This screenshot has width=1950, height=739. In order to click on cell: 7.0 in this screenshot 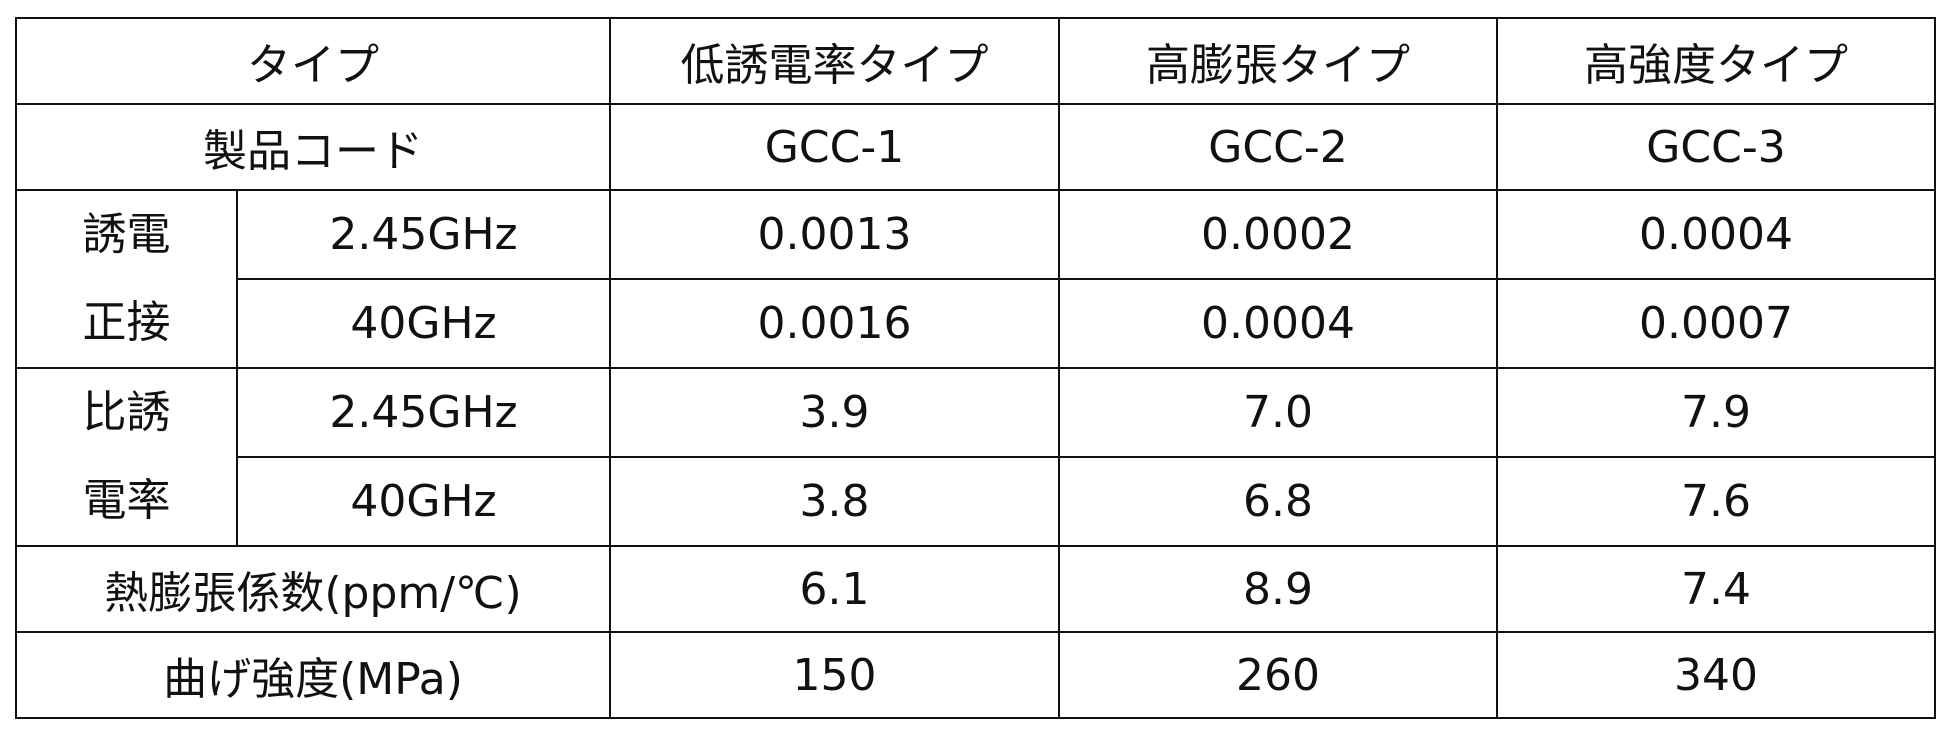, I will do `click(1278, 412)`.